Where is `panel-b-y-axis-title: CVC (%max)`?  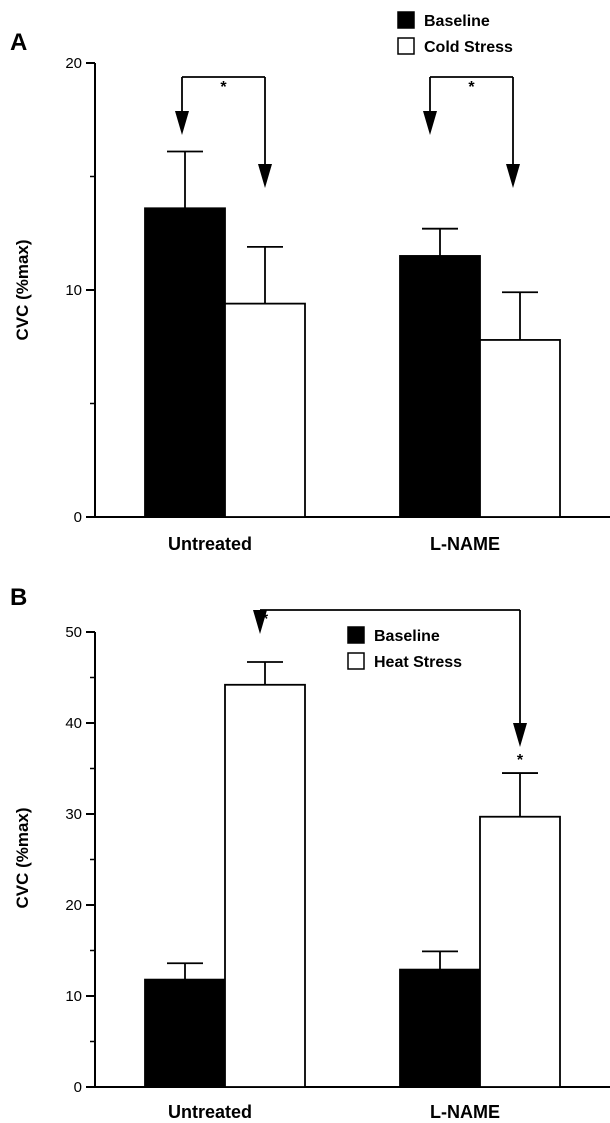 panel-b-y-axis-title: CVC (%max) is located at coordinates (22, 857).